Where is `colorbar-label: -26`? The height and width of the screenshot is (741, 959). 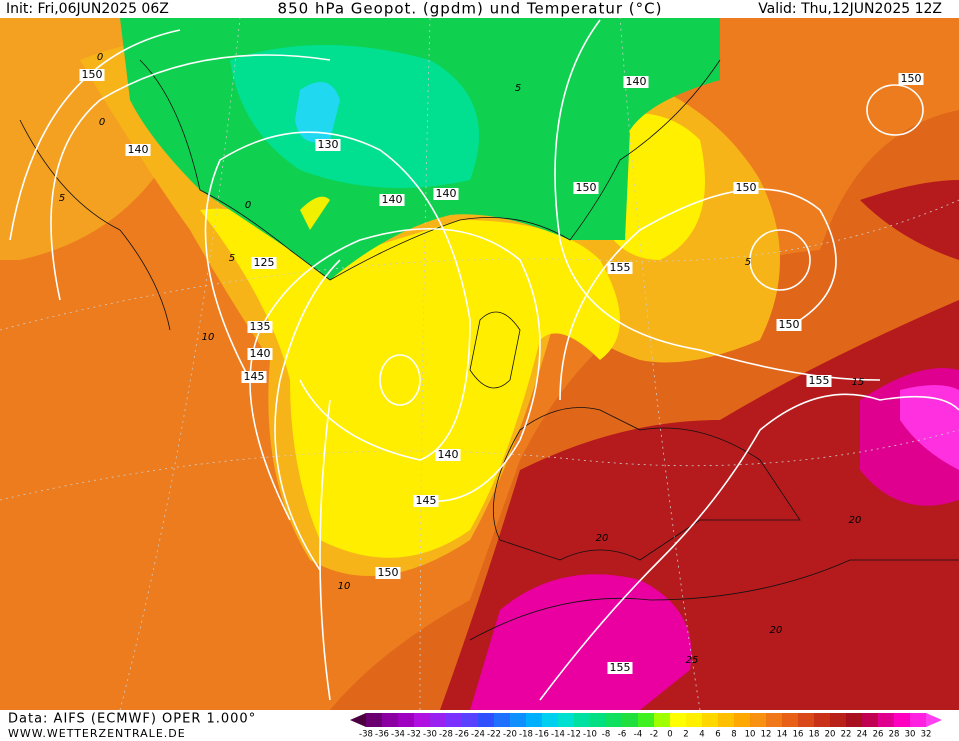
colorbar-label: -26 is located at coordinates (462, 735).